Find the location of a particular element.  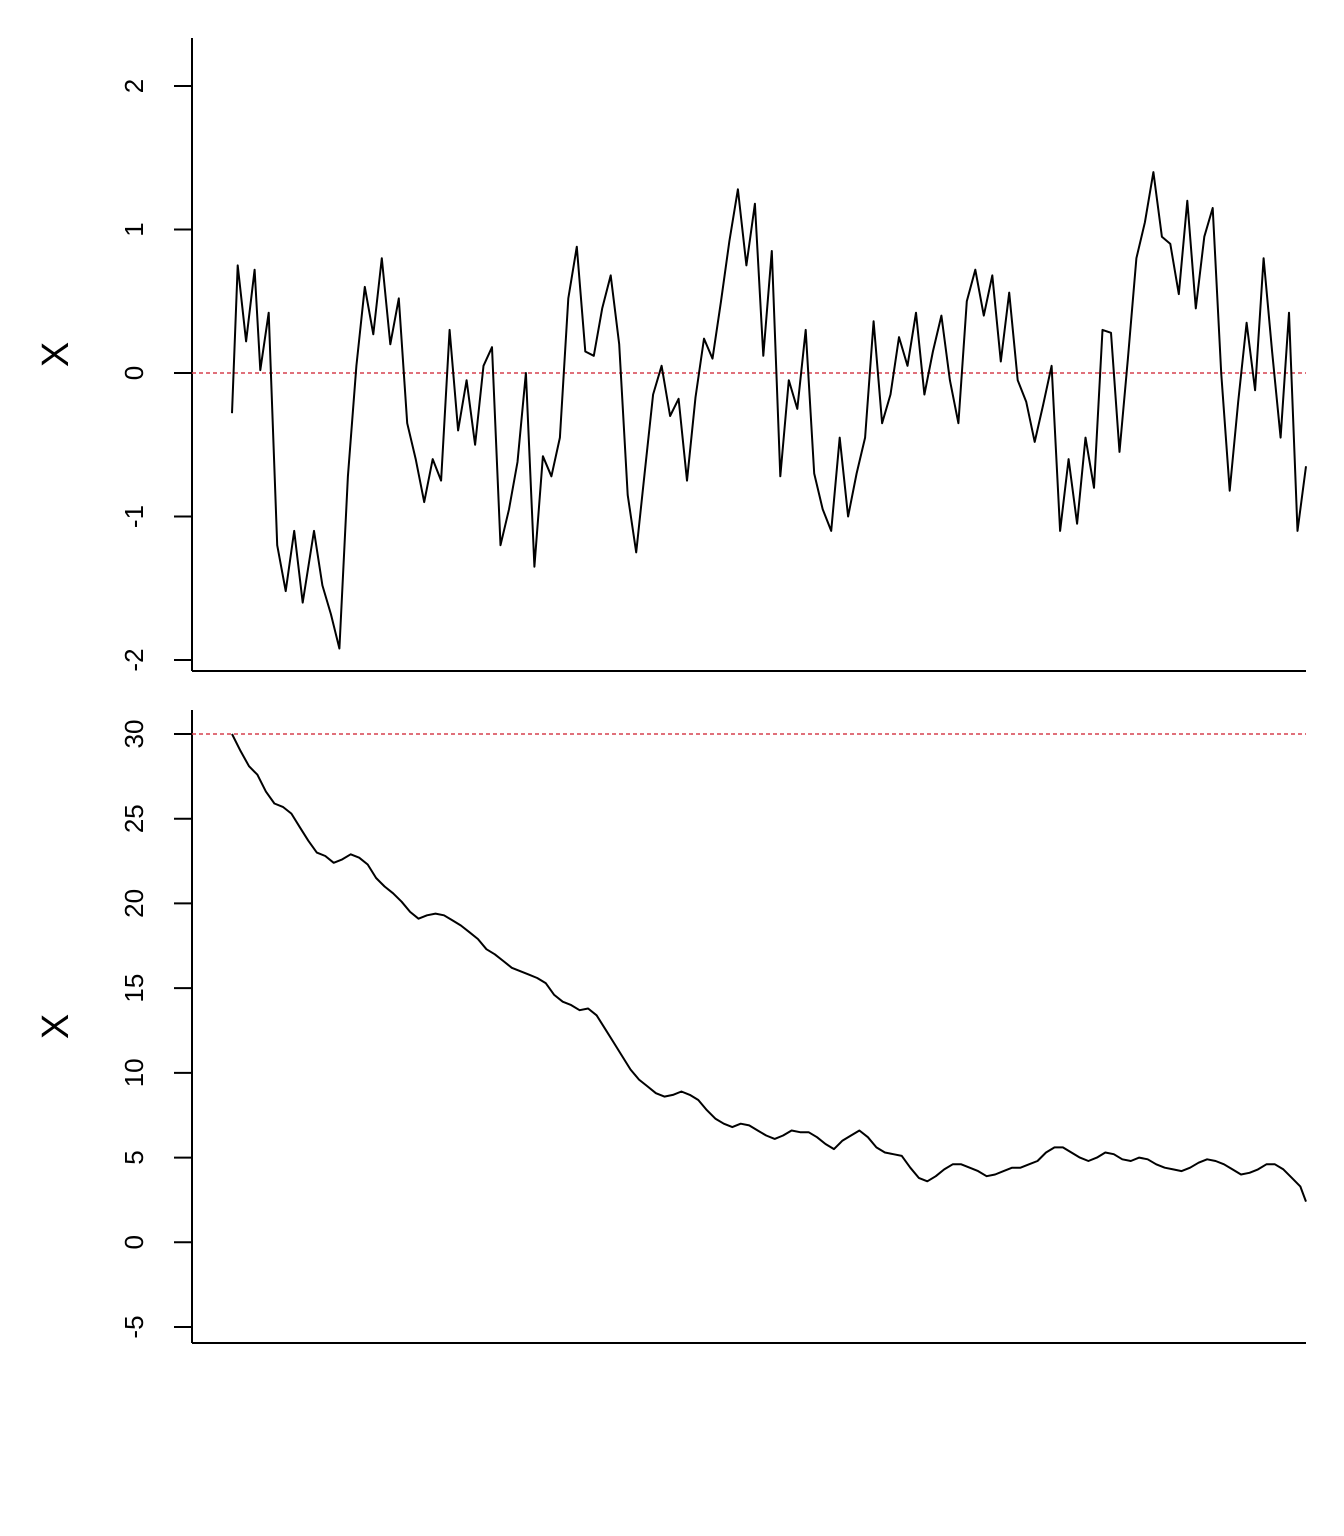

y-tick-label: 2 is located at coordinates (134, 86).